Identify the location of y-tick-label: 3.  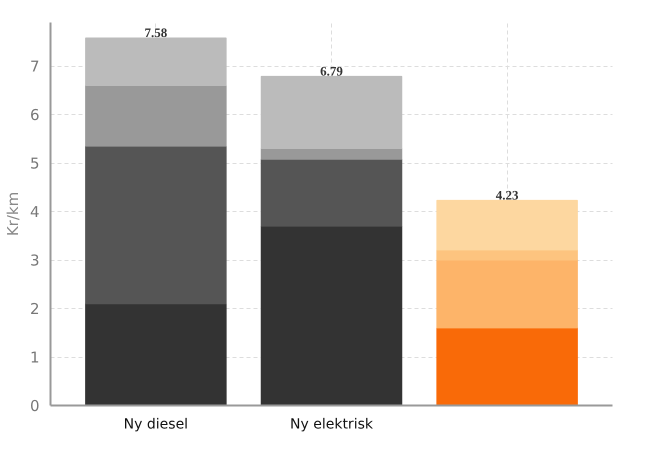
(35, 261).